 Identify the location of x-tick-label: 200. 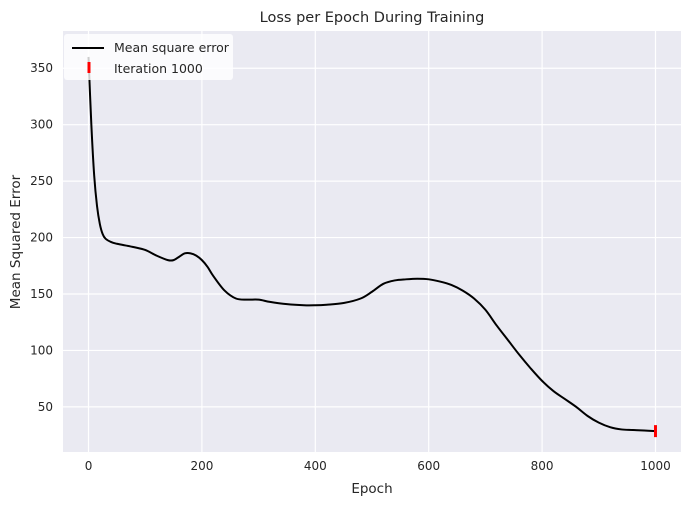
(201, 466).